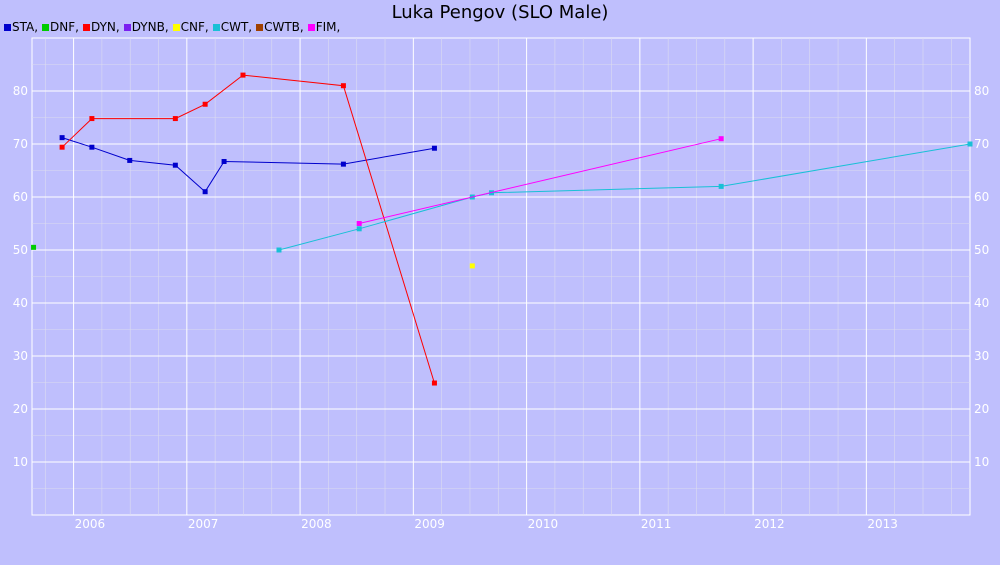  What do you see at coordinates (981, 356) in the screenshot?
I see `y-tick-label-right: 30` at bounding box center [981, 356].